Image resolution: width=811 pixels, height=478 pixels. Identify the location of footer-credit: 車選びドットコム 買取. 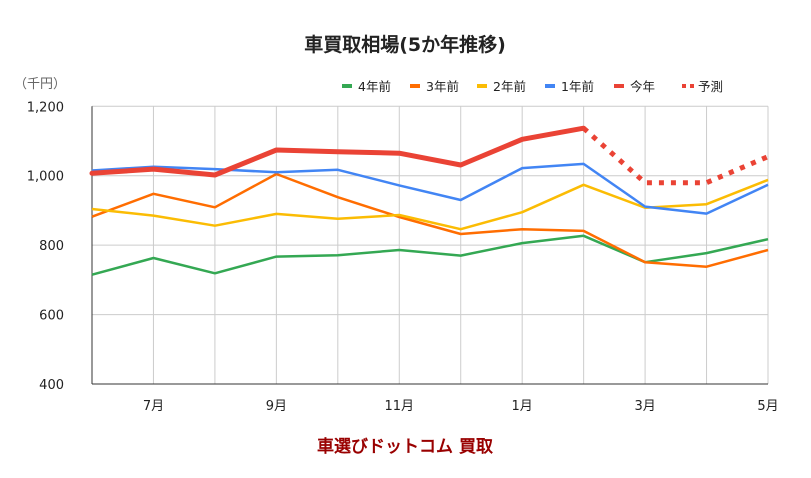
(405, 446).